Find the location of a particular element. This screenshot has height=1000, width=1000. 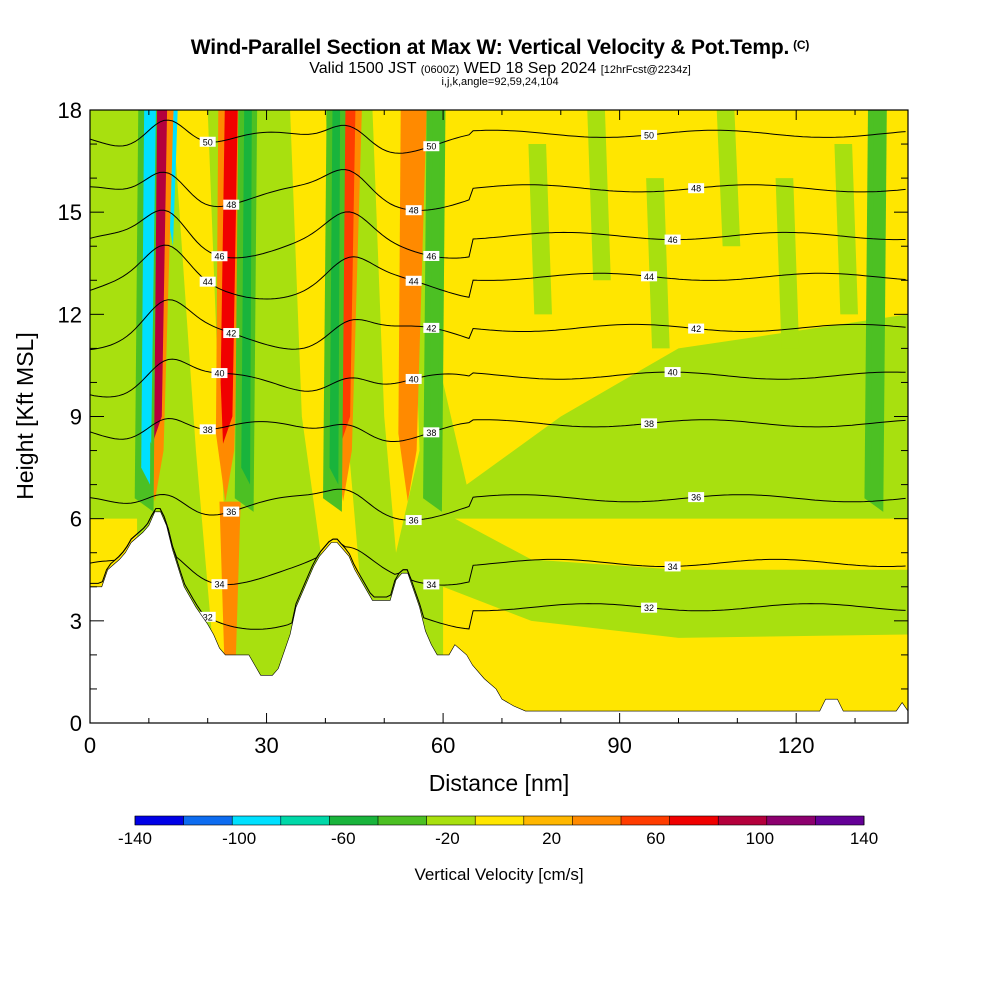

updraft-band-3-core is located at coordinates (412, 246).